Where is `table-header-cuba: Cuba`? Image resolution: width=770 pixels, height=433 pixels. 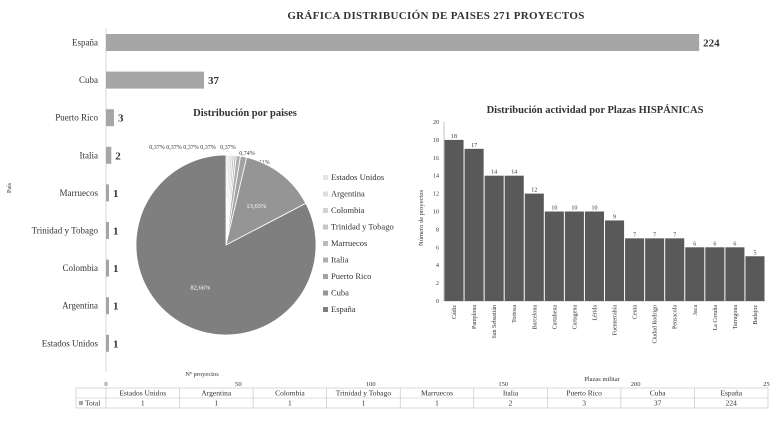 table-header-cuba: Cuba is located at coordinates (658, 393).